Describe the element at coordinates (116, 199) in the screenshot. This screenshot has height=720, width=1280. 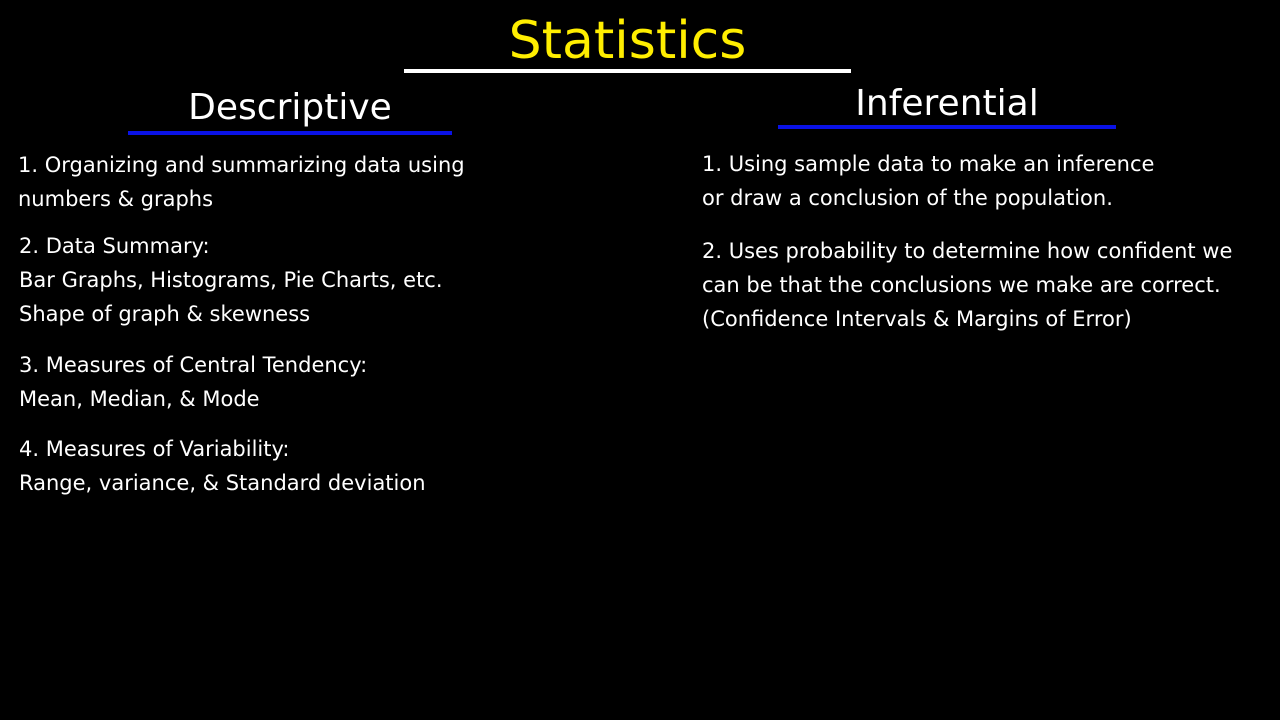
I see `descriptive-item-1-line-2: numbers & graphs` at that location.